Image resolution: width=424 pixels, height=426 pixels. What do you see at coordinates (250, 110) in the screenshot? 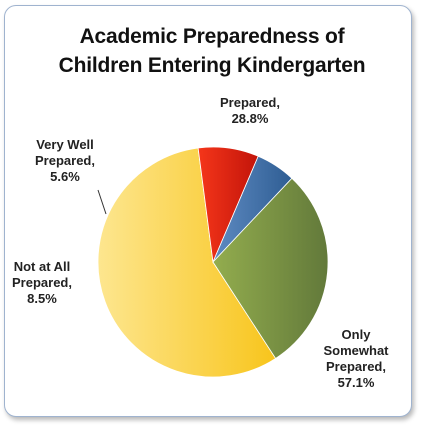
I see `data-label-prepared: Prepared, 28.8%` at bounding box center [250, 110].